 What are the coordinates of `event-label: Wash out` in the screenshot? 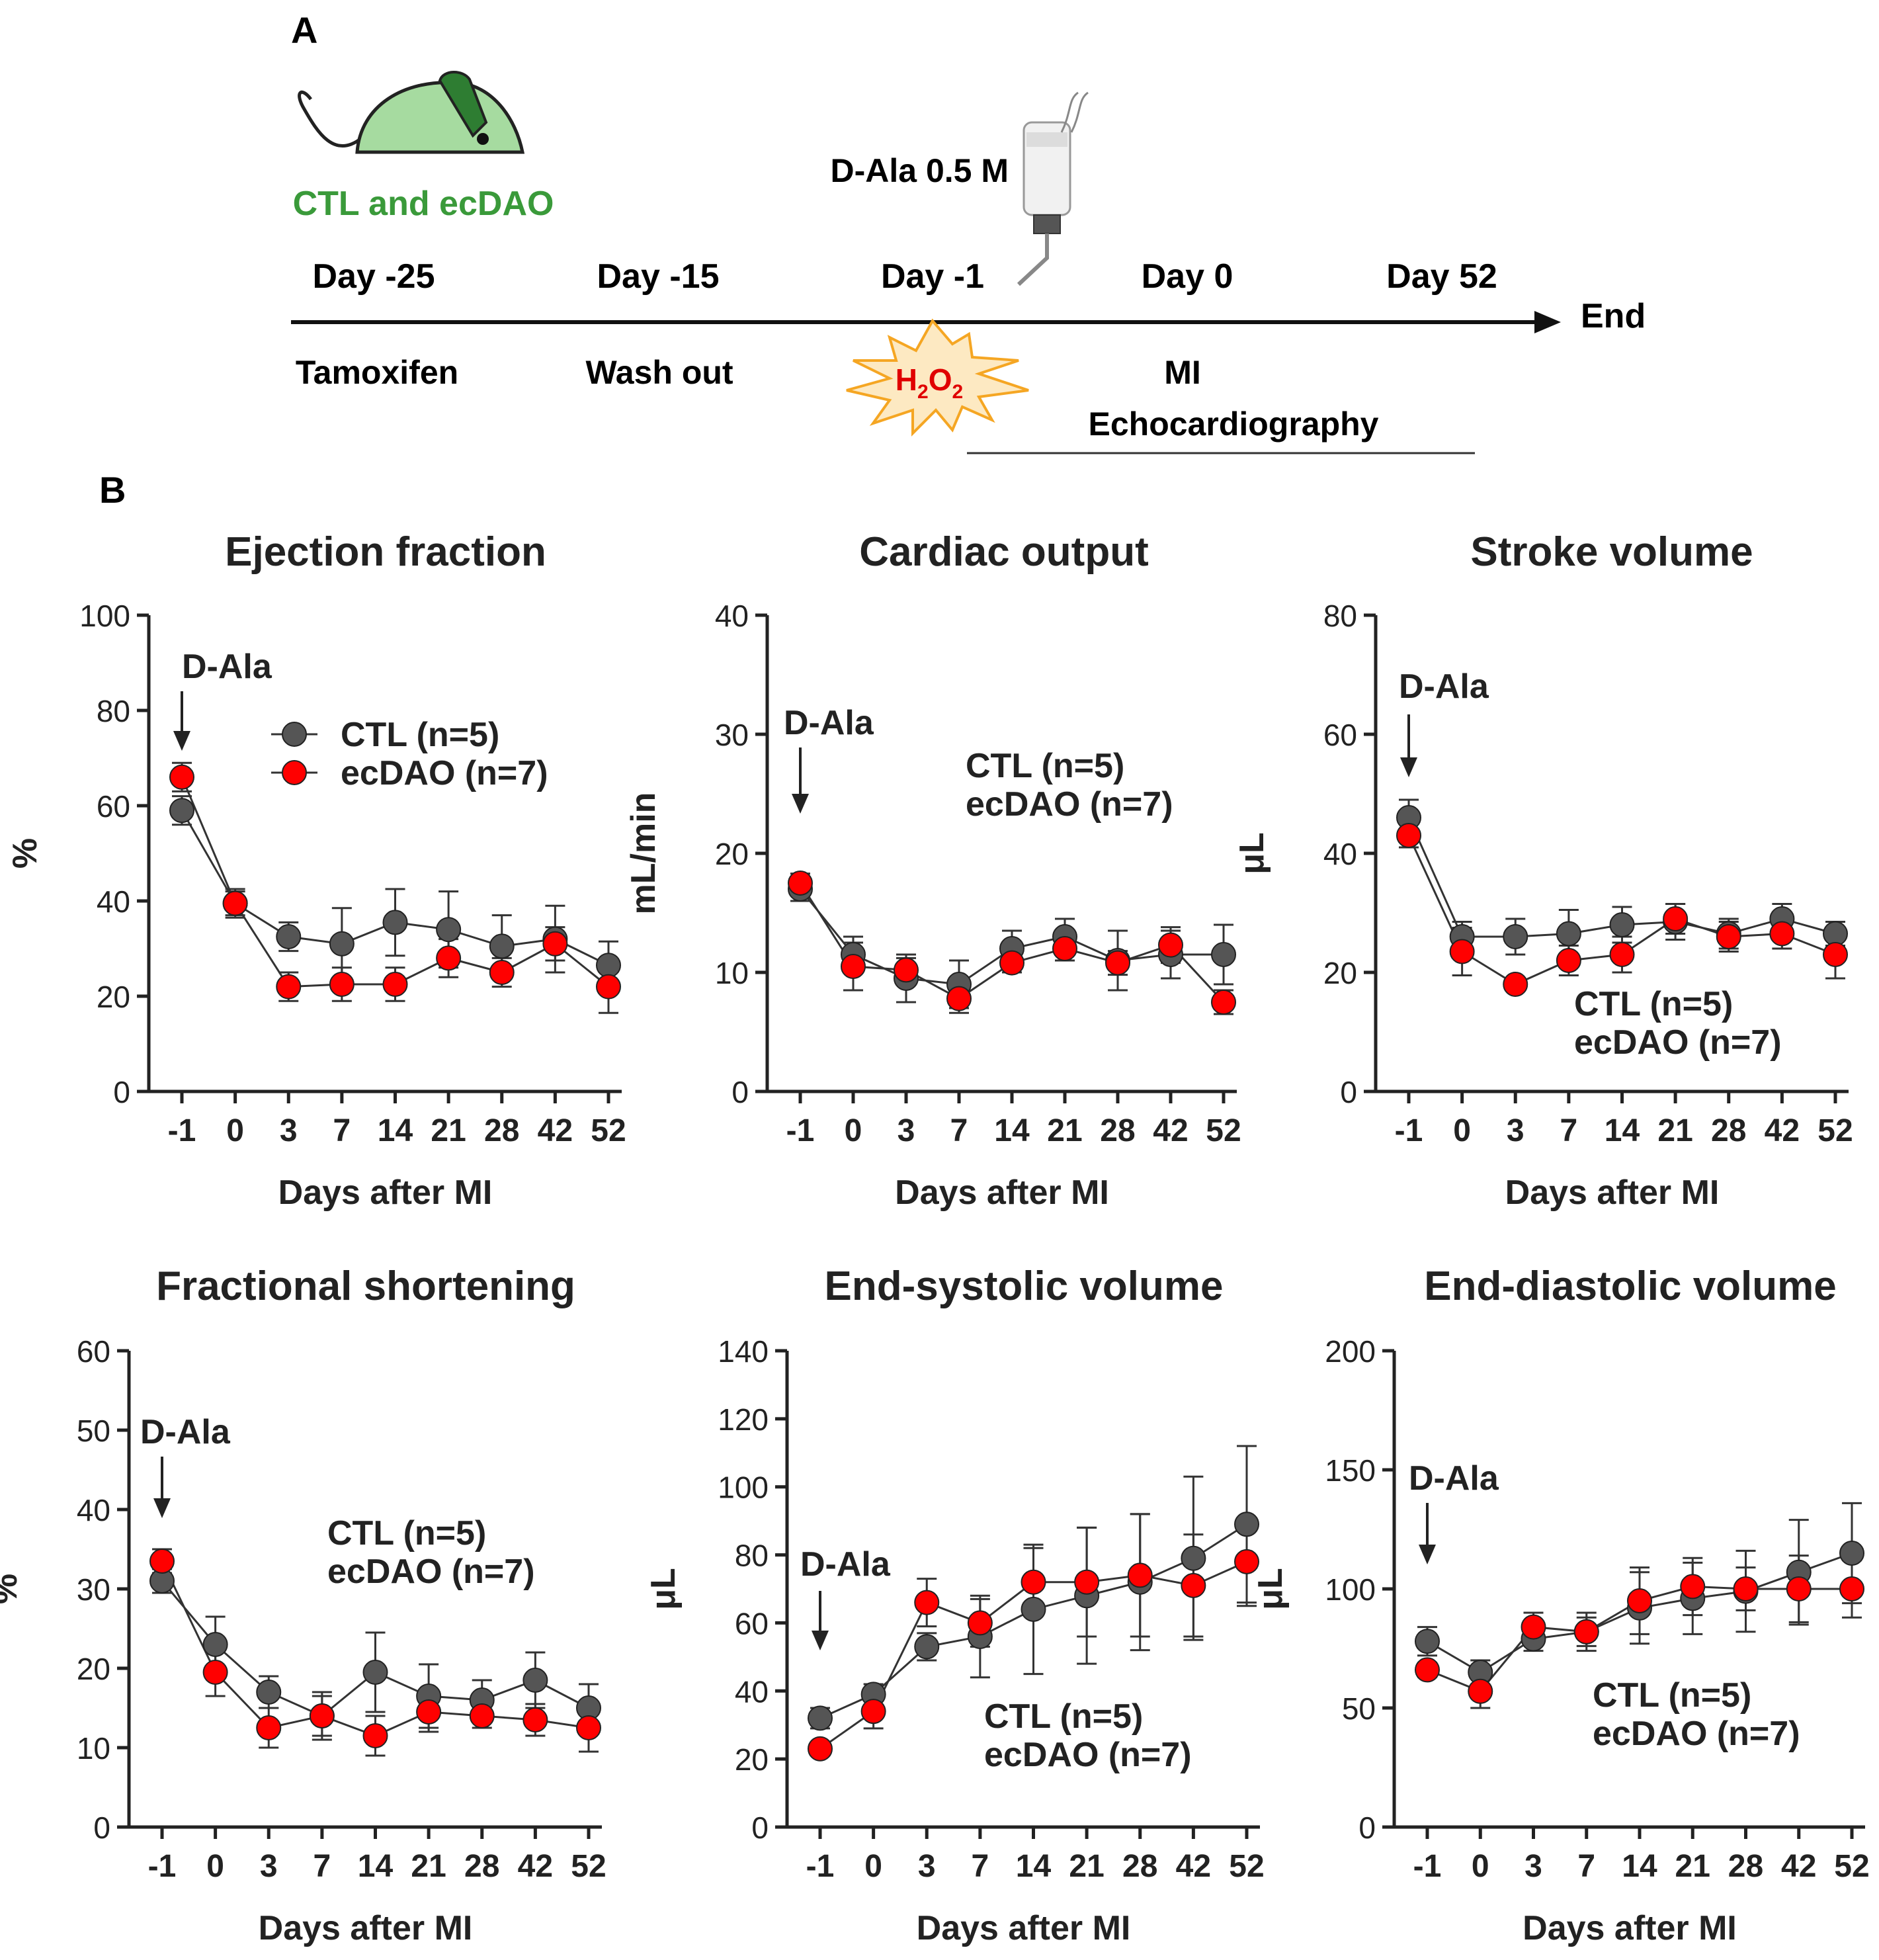 It's located at (659, 372).